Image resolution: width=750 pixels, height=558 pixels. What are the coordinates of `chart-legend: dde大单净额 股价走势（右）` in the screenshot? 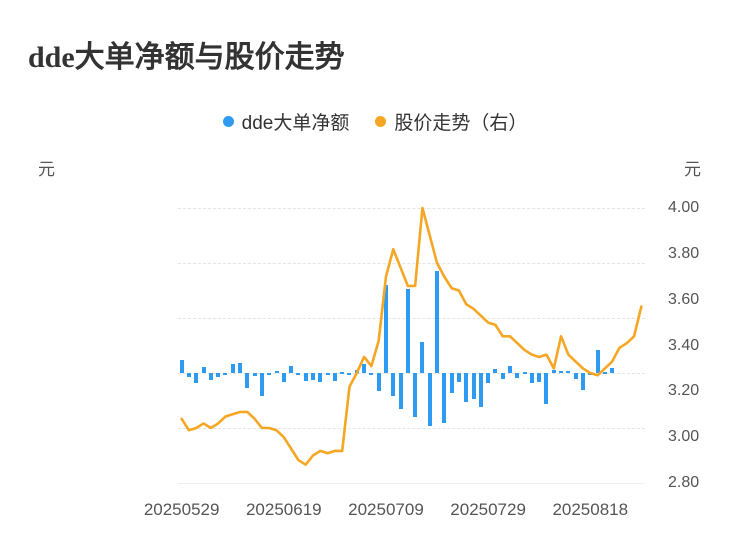 It's located at (375, 121).